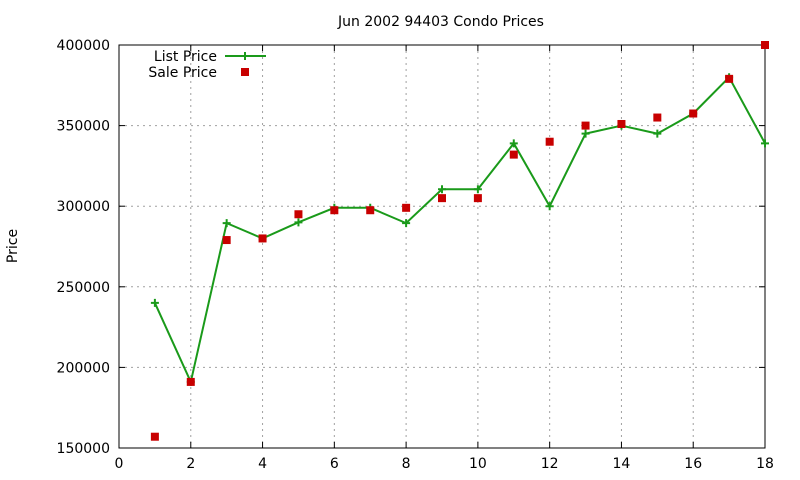 The width and height of the screenshot is (800, 480). Describe the element at coordinates (334, 464) in the screenshot. I see `x-tick-label: 6` at that location.